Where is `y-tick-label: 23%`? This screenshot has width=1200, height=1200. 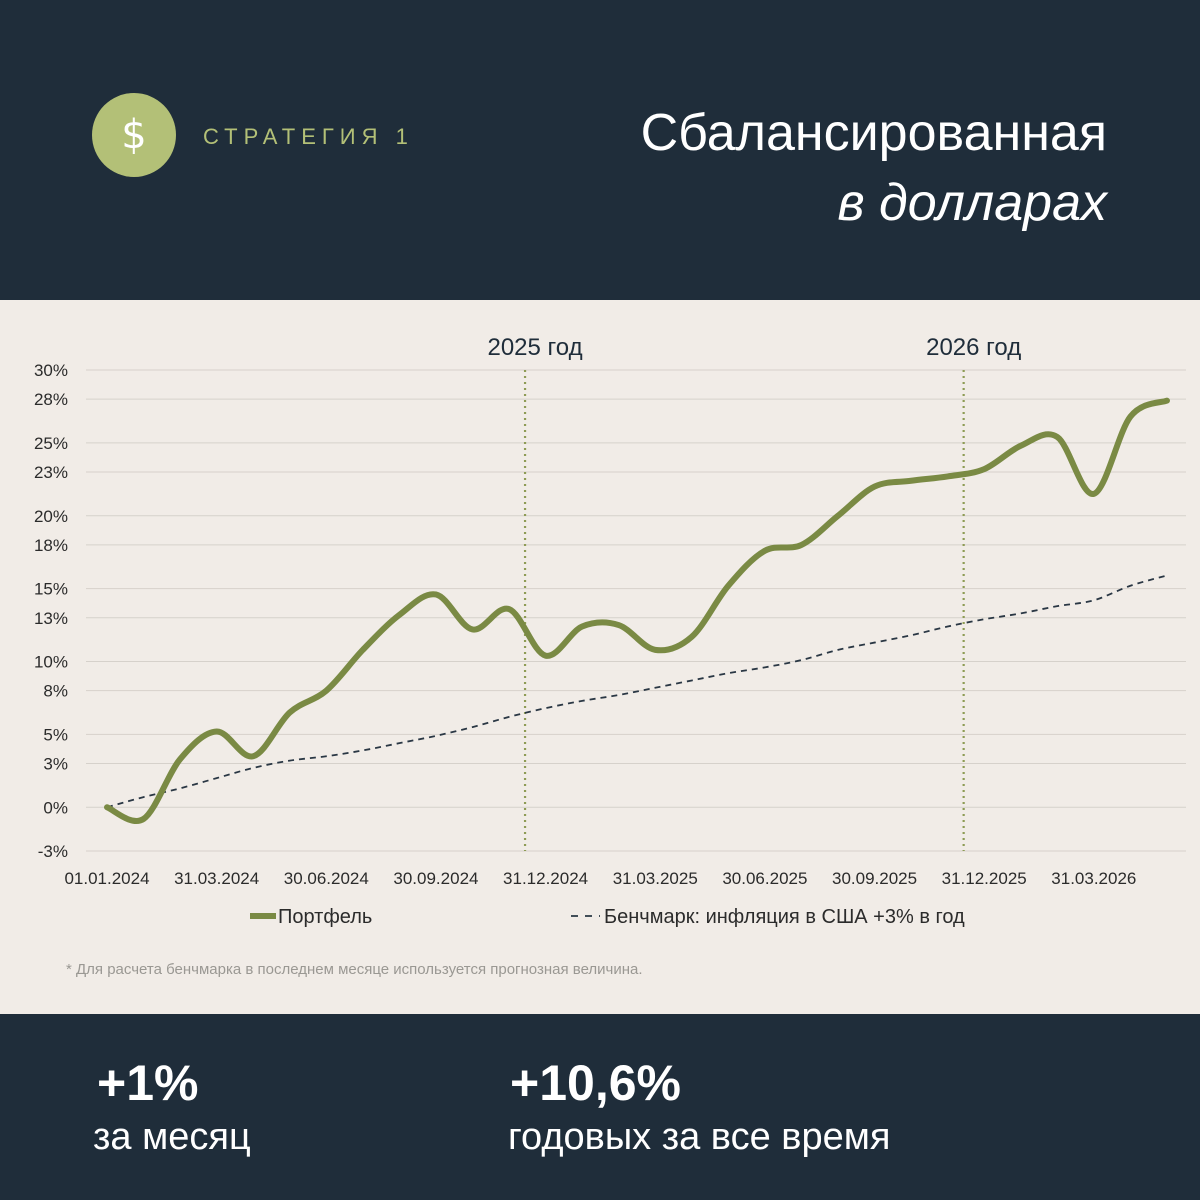
y-tick-label: 23% is located at coordinates (51, 472).